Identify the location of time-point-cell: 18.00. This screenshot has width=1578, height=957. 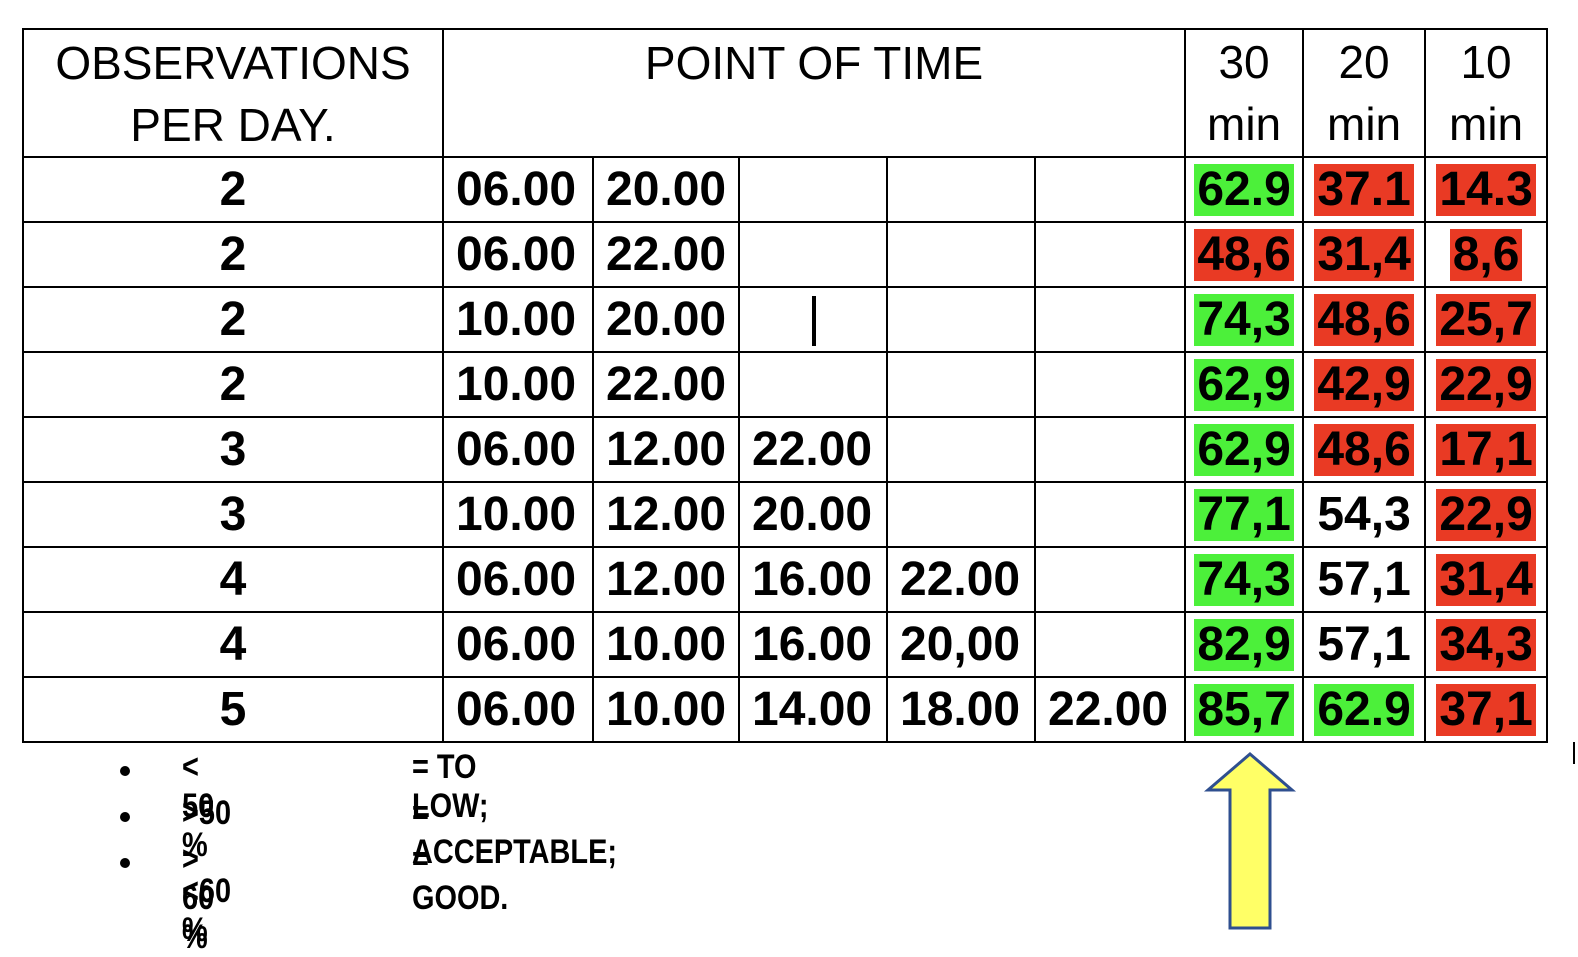
(961, 709).